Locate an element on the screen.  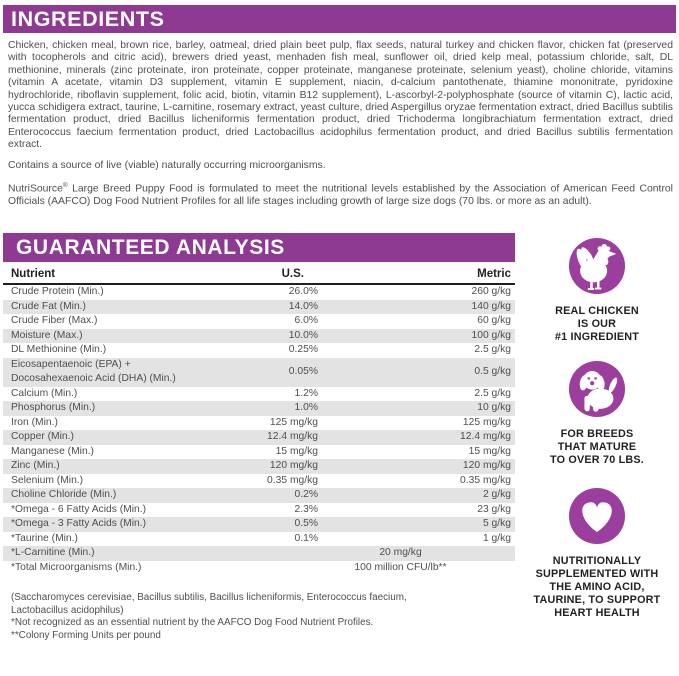
table-header-row: Nutrient U.S. Metric is located at coordinates (259, 277).